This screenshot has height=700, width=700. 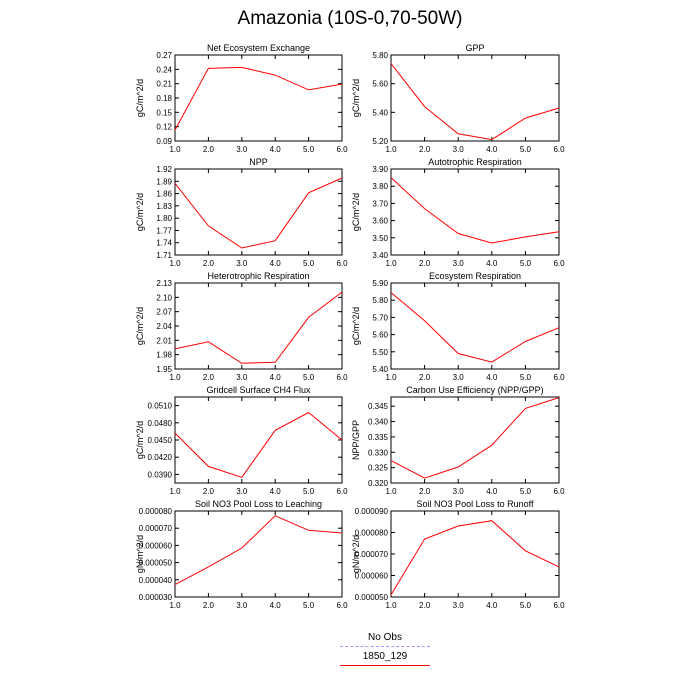 I want to click on legend-label-no-obs: No Obs, so click(x=385, y=637).